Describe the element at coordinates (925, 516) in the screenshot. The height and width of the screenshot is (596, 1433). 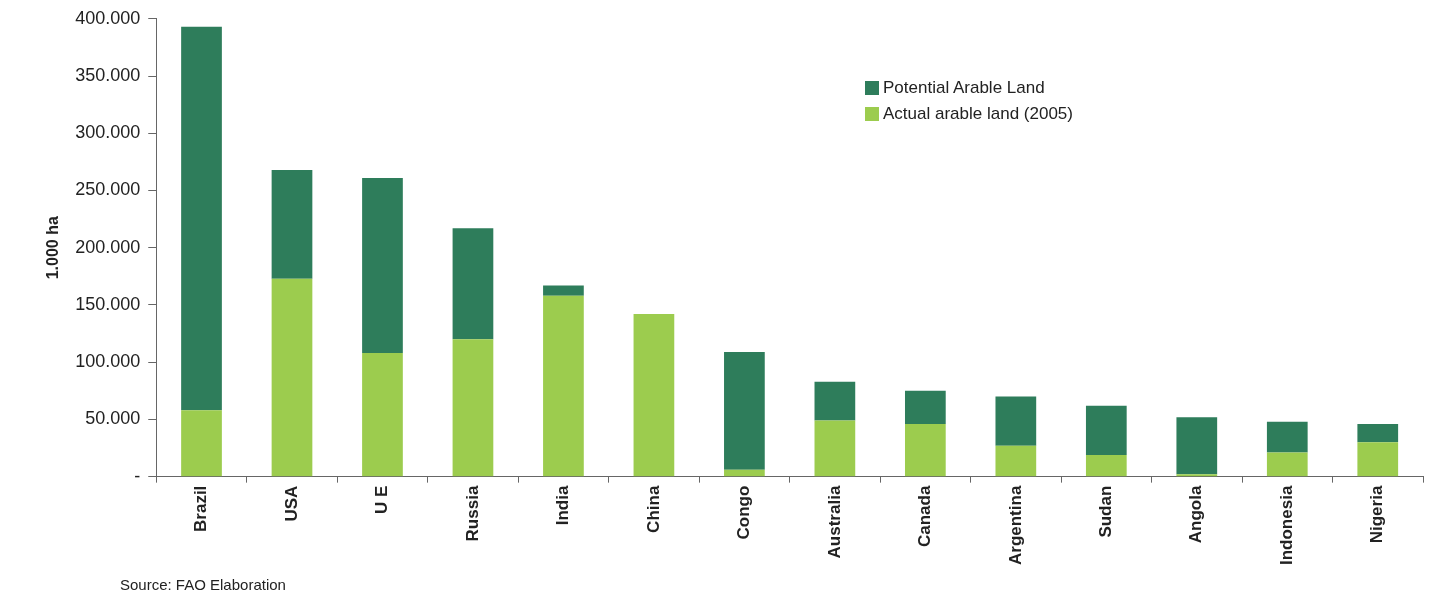
I see `x-tick-label: Canada` at that location.